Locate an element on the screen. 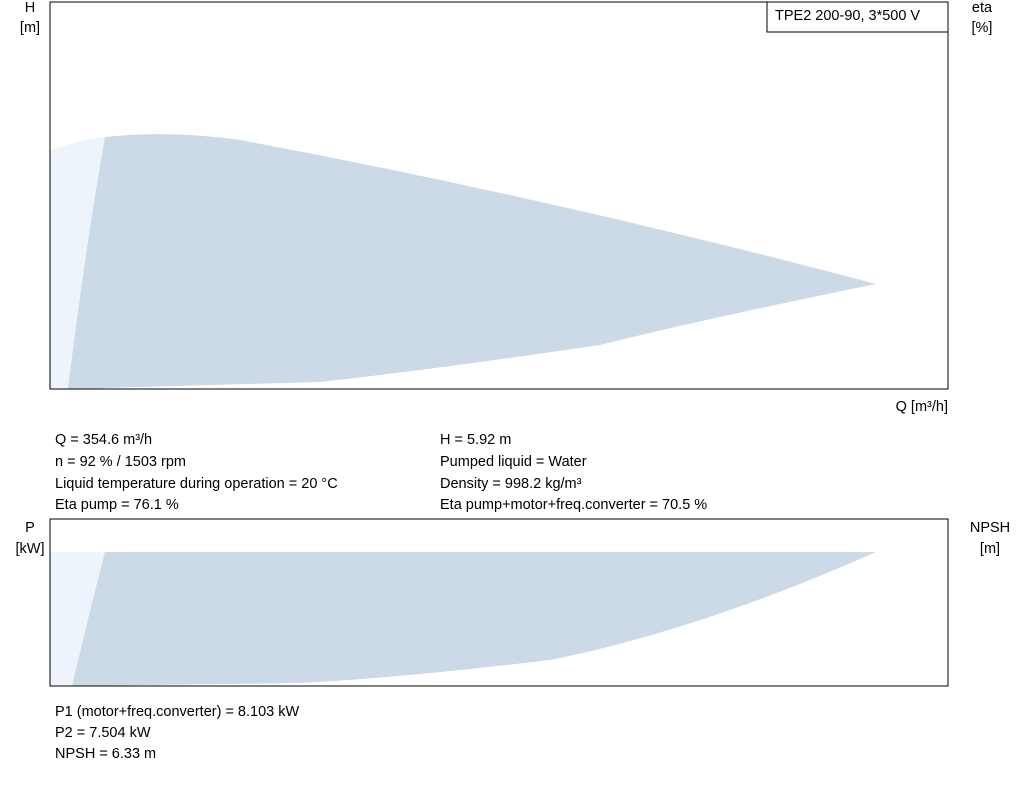 Image resolution: width=1024 pixels, height=786 pixels. y-axis-unit: [m] is located at coordinates (30, 28).